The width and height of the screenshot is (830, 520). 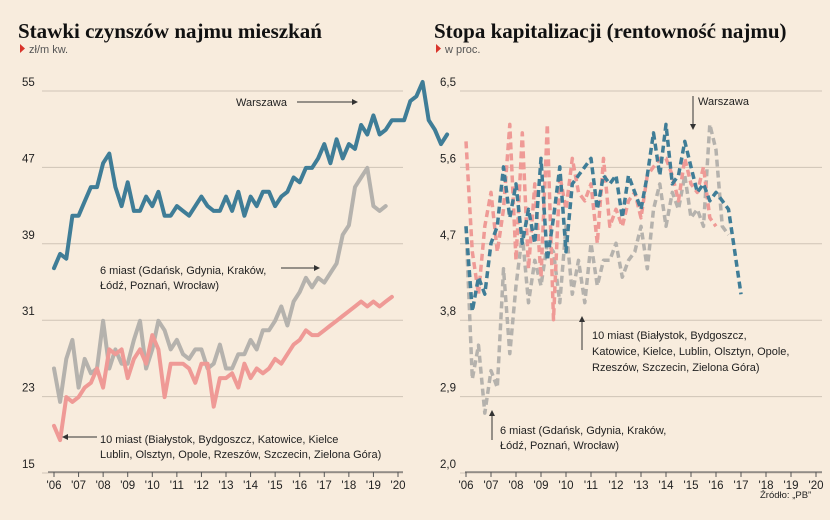 I want to click on yield-x-tick-label: '18, so click(x=766, y=486).